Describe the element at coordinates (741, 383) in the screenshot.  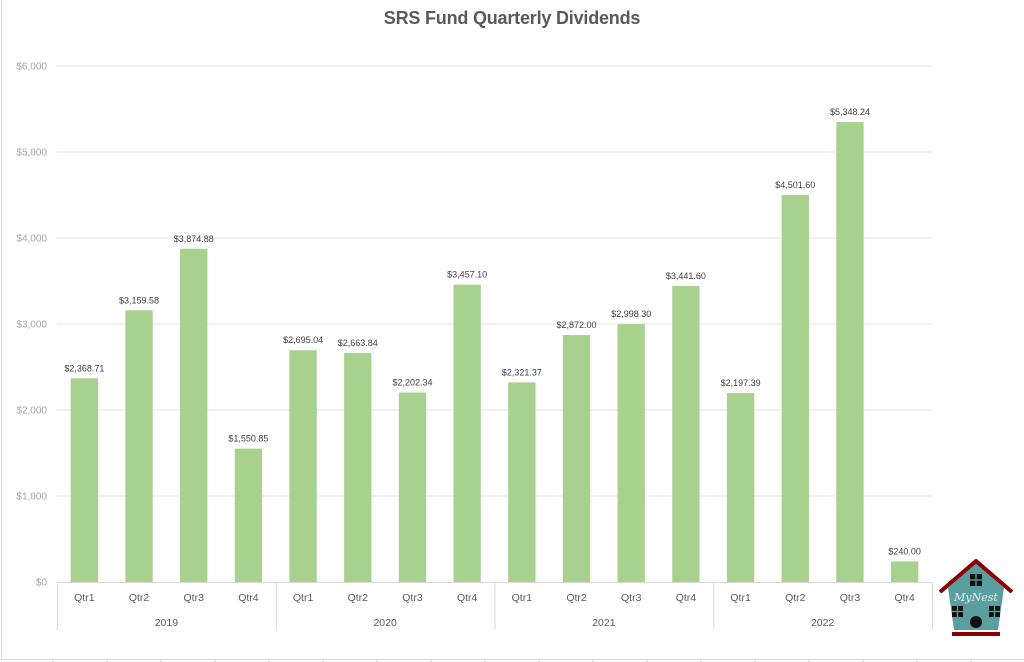
I see `data-label: $2,197.39` at that location.